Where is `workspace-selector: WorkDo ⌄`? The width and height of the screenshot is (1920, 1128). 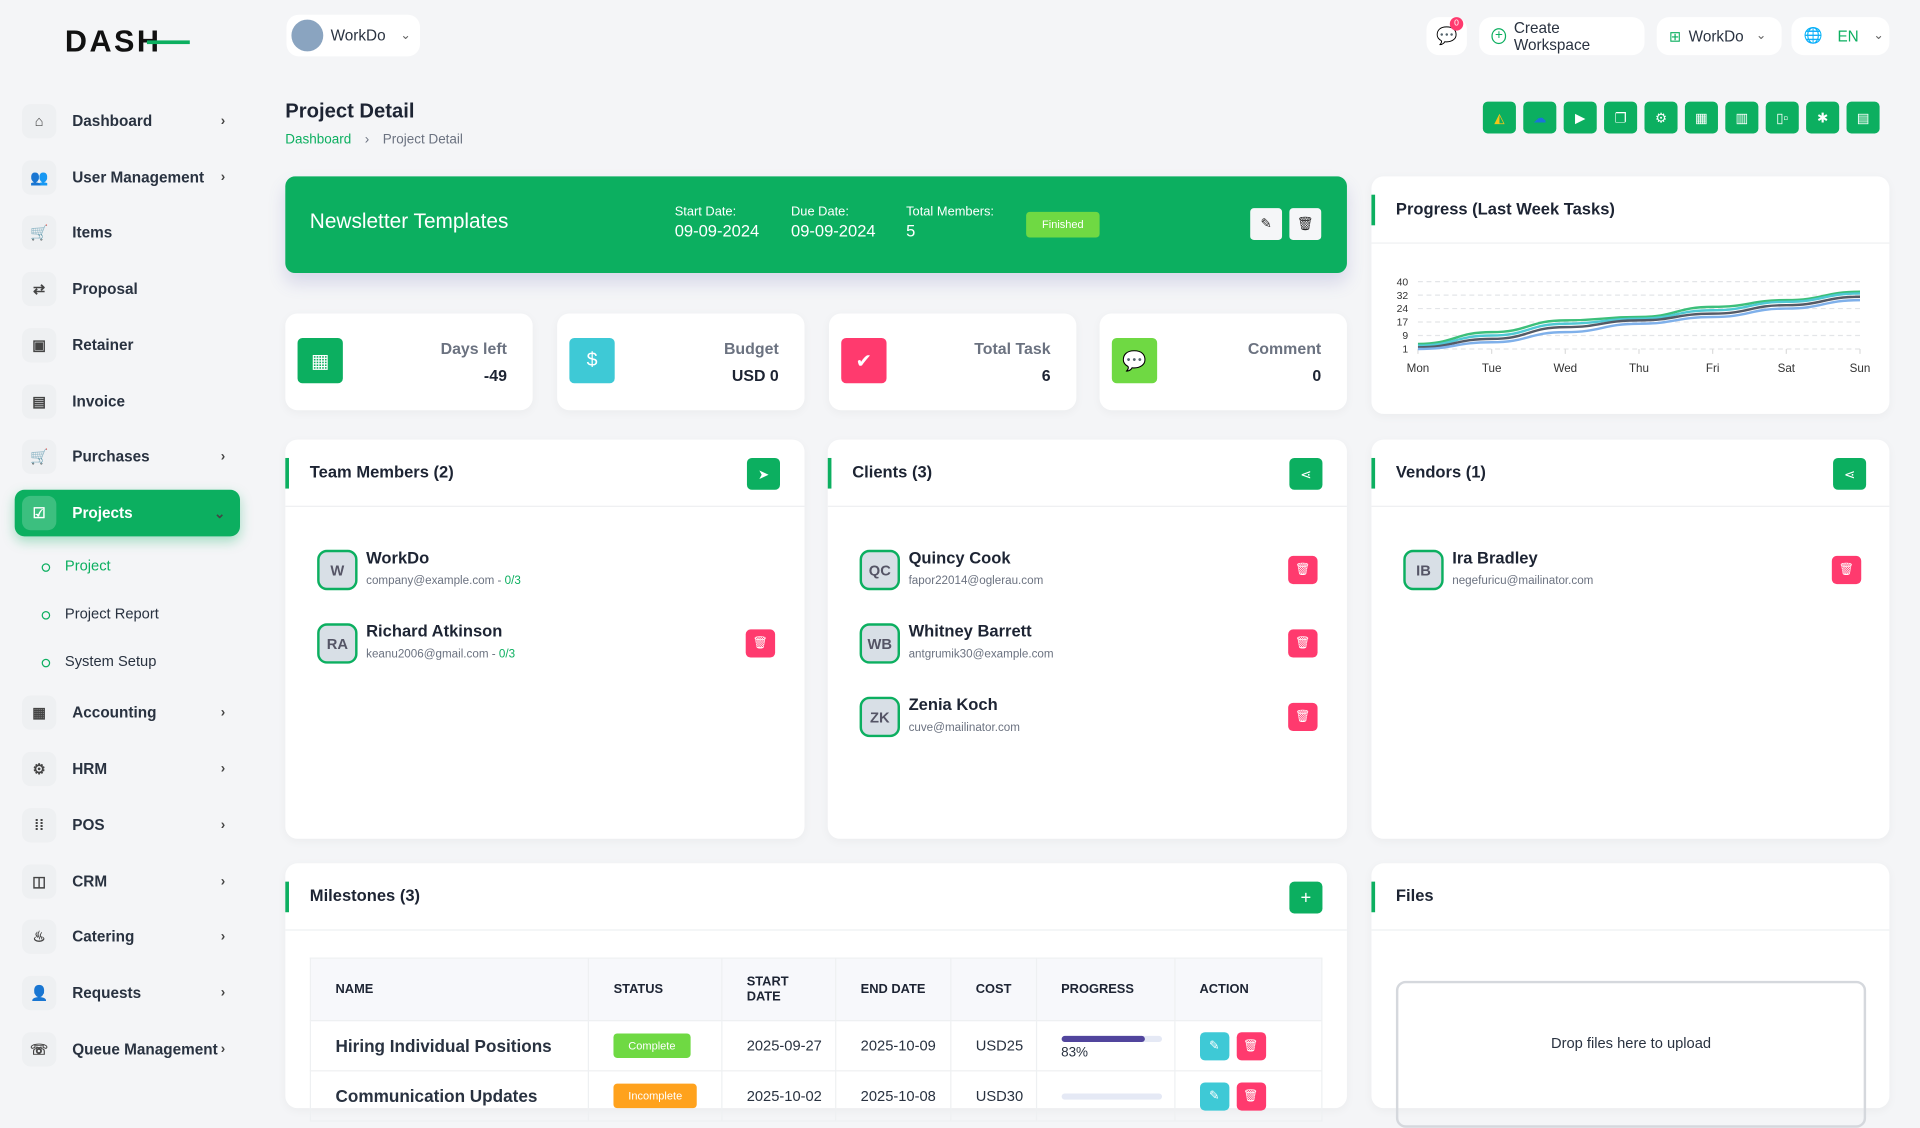 workspace-selector: WorkDo ⌄ is located at coordinates (353, 35).